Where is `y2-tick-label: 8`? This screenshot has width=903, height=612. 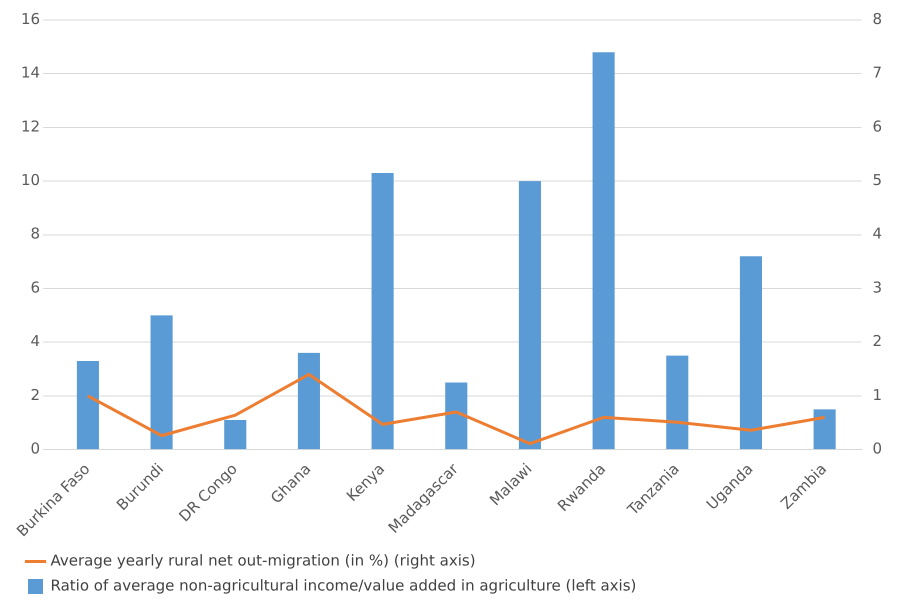
y2-tick-label: 8 is located at coordinates (877, 19).